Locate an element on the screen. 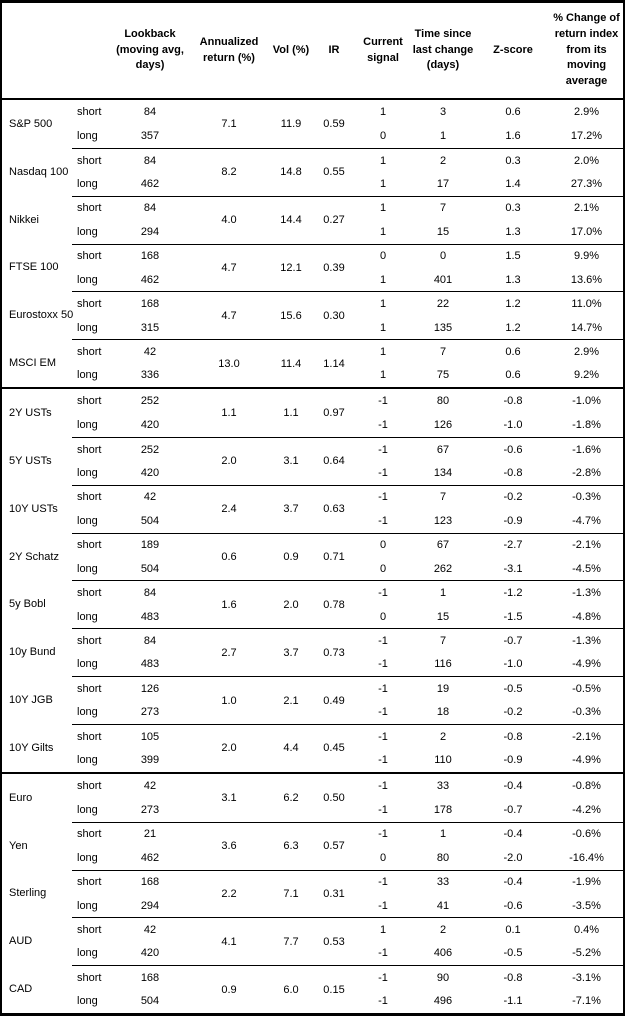  lookback-cell: 336 is located at coordinates (150, 375).